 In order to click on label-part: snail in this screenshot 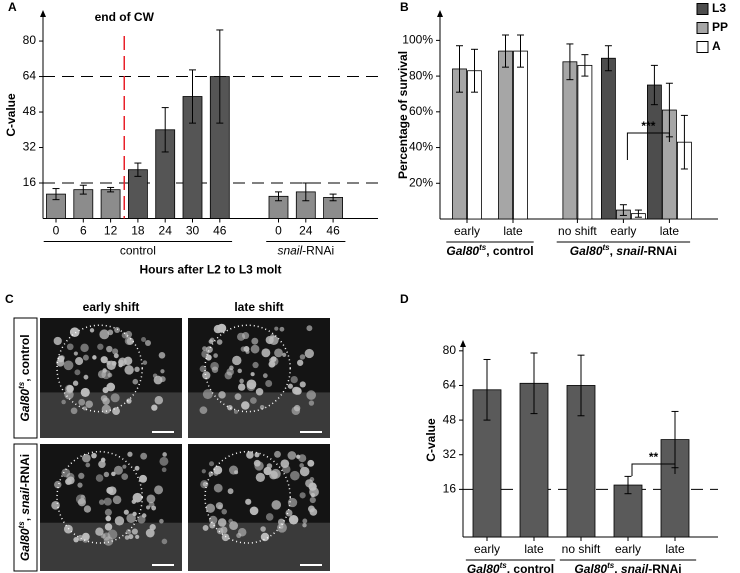, I will do `click(289, 251)`.